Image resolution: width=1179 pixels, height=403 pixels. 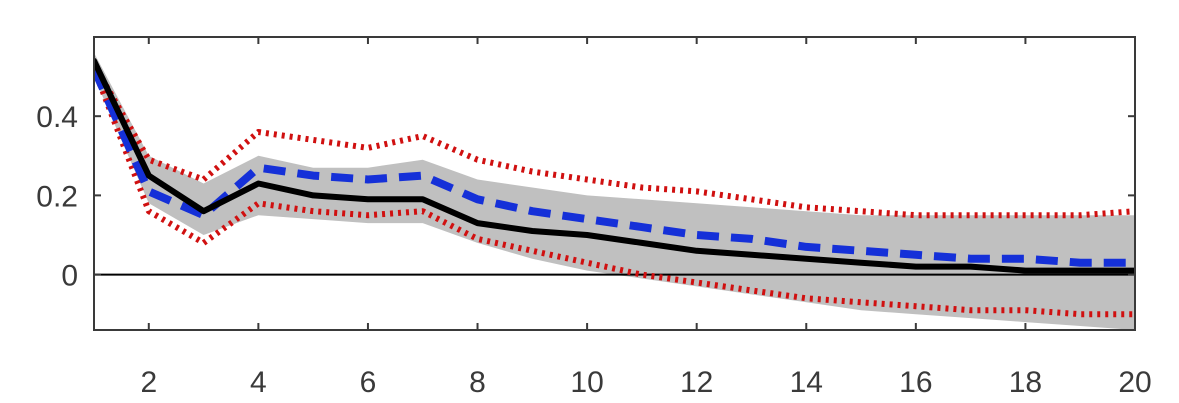 What do you see at coordinates (258, 382) in the screenshot?
I see `x-tick-label: 4` at bounding box center [258, 382].